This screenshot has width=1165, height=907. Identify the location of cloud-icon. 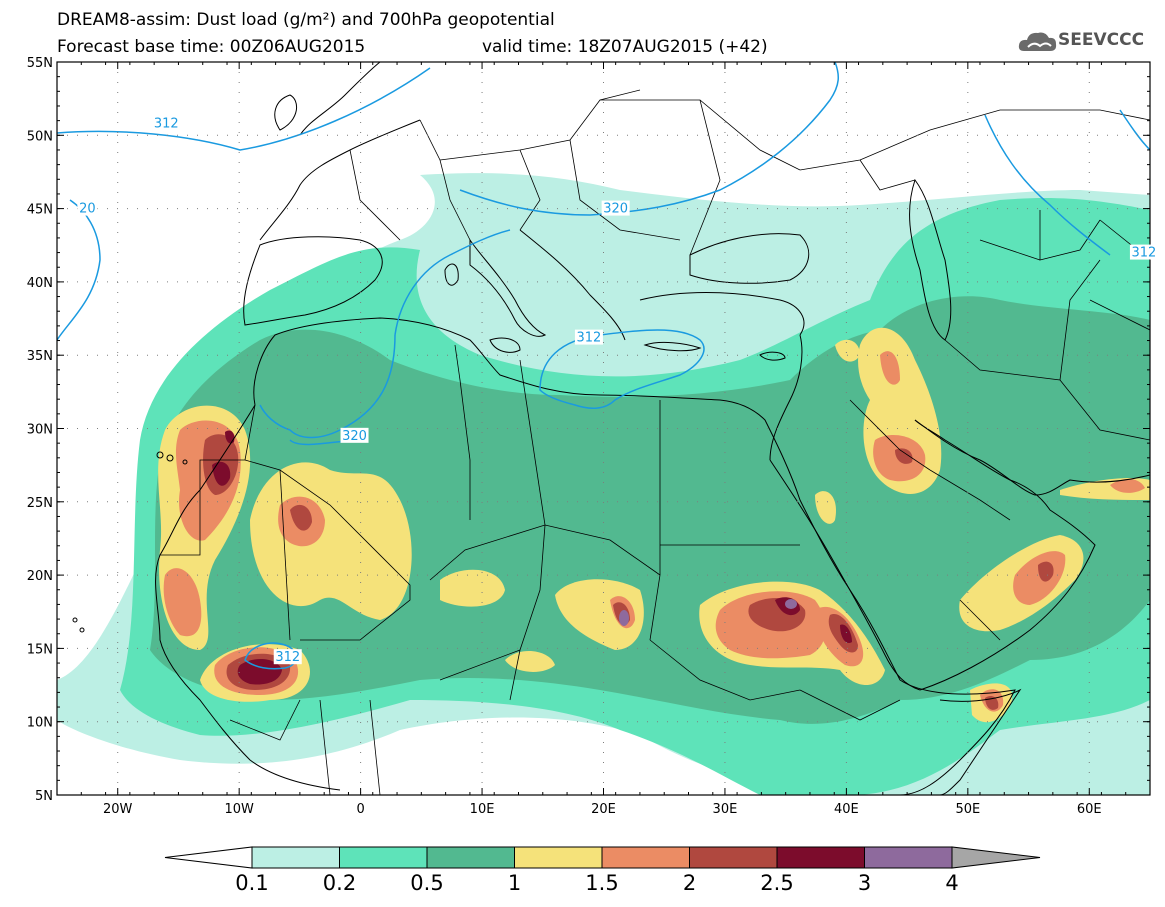
(1037, 41).